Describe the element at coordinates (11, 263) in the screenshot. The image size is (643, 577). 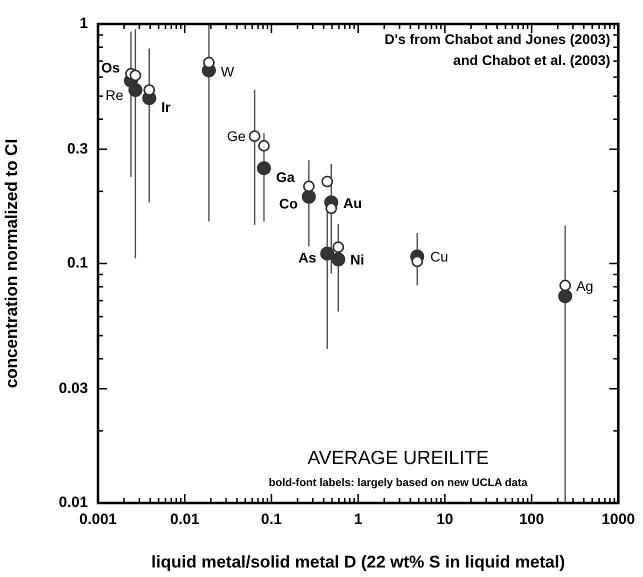
I see `y-axis-title: concentration normalized to CI` at that location.